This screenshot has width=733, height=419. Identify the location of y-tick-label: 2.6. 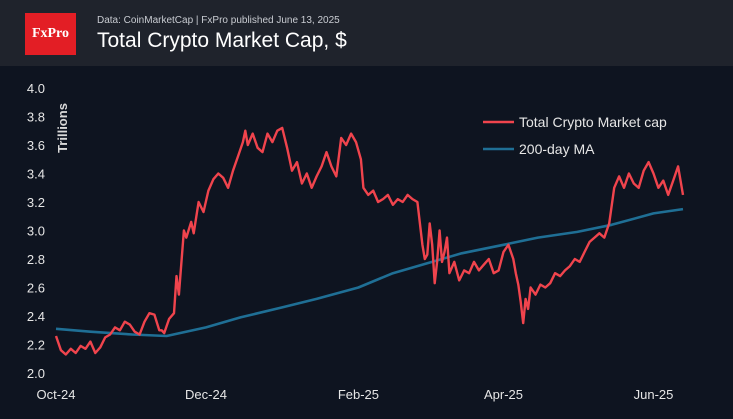
(36, 288).